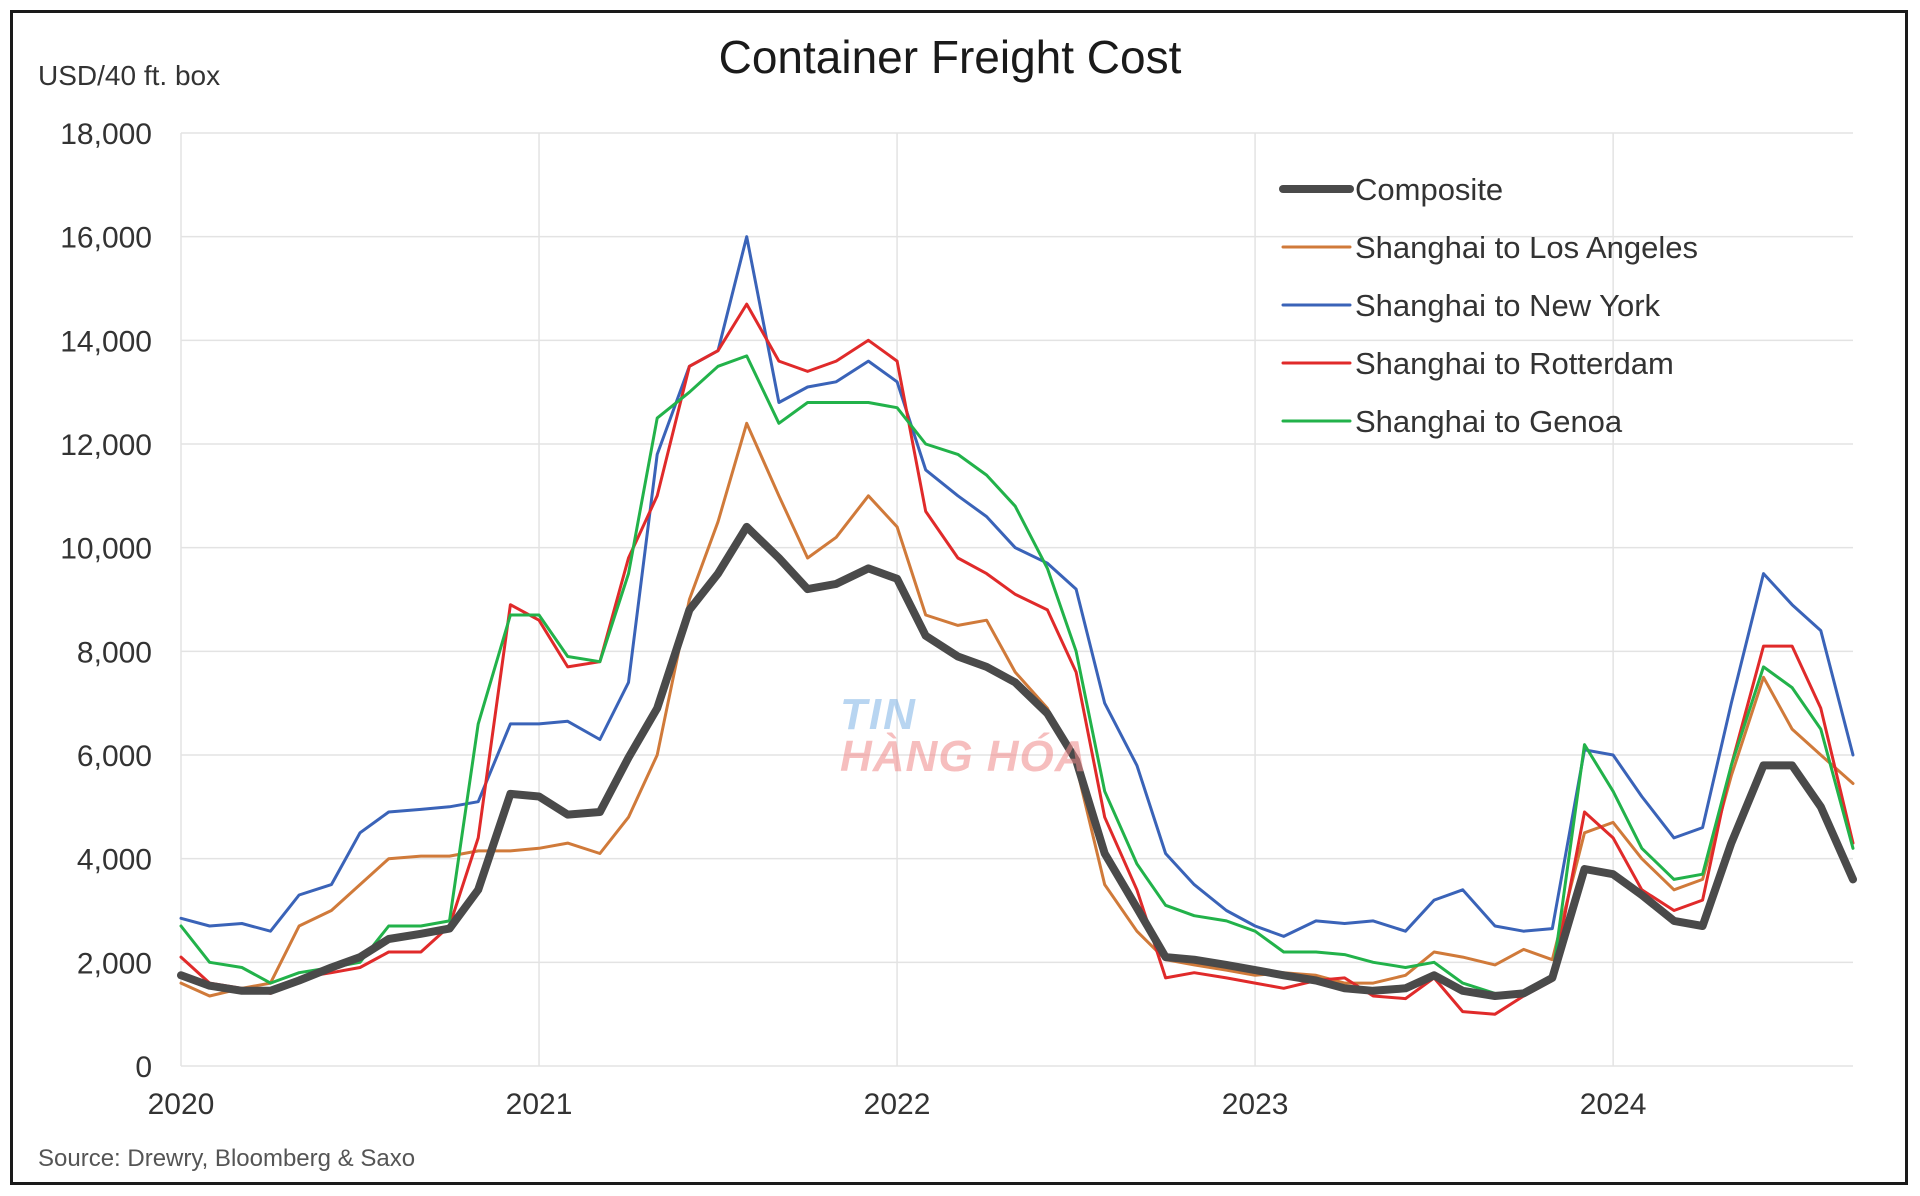 The height and width of the screenshot is (1196, 1920). I want to click on legend-label: Shanghai to Rotterdam, so click(1514, 363).